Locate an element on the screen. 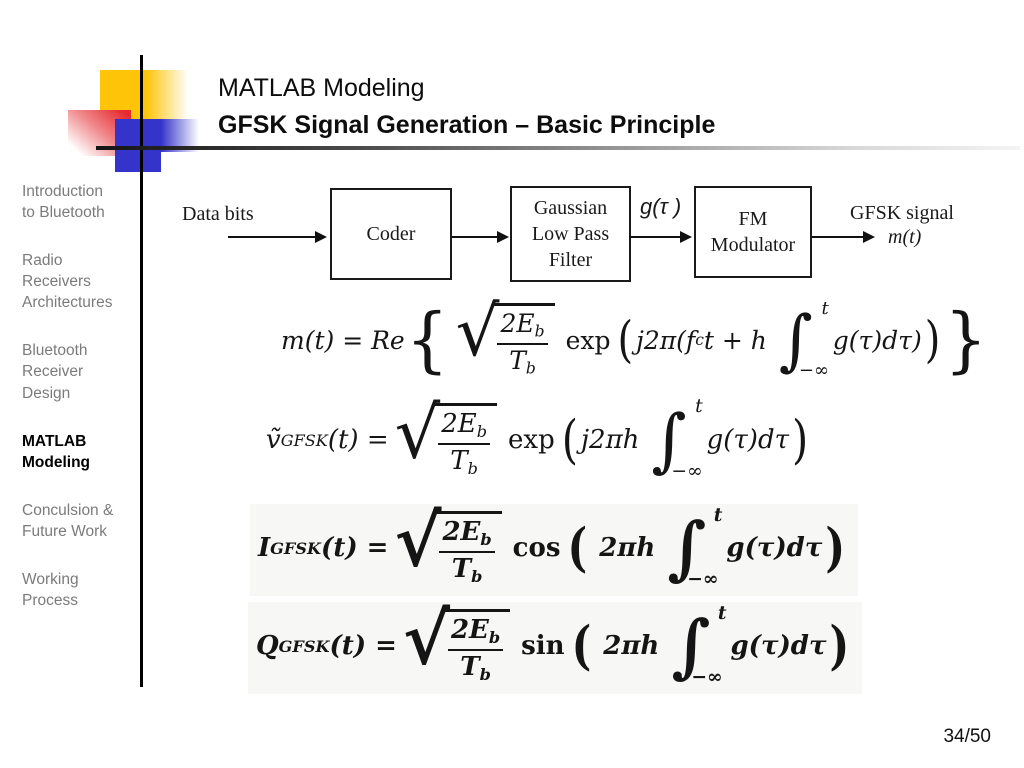  diagram-arrow-coder-to-filter is located at coordinates (480, 237).